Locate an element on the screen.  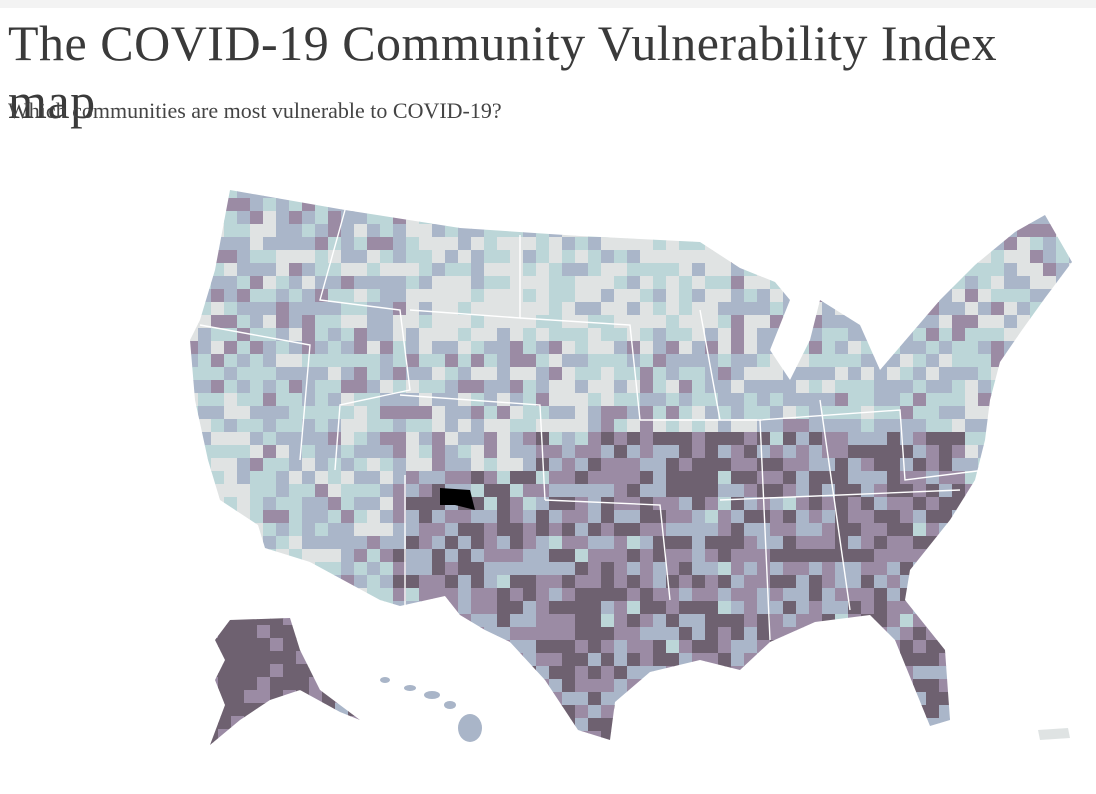
island is located at coordinates (432, 695).